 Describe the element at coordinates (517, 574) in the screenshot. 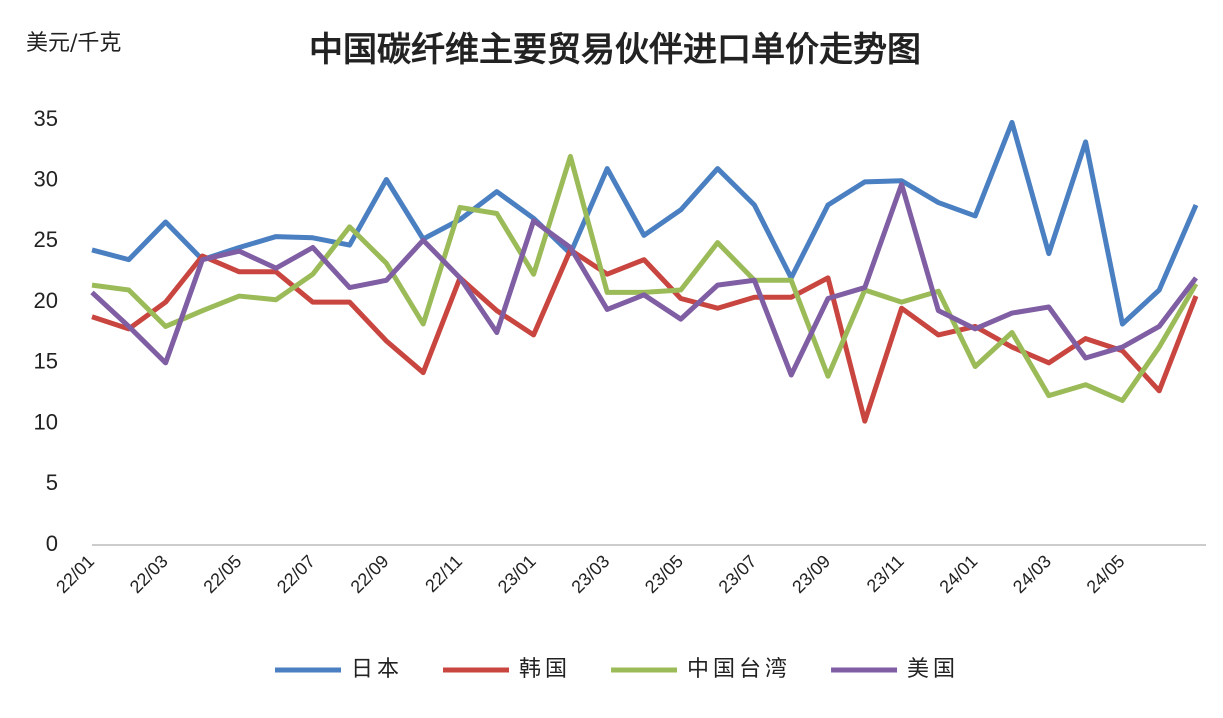

I see `x-tick-label: 23/01` at that location.